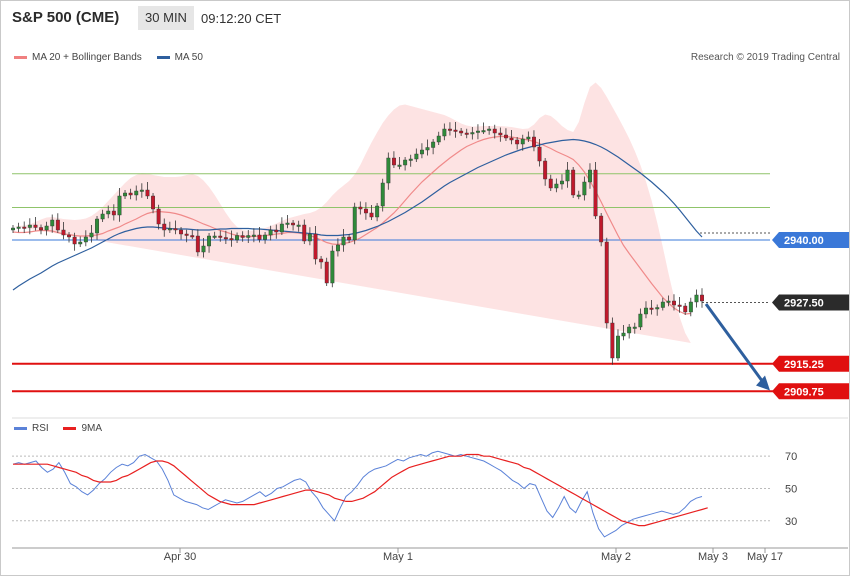 The height and width of the screenshot is (576, 850). What do you see at coordinates (398, 557) in the screenshot?
I see `x-tick-label-1: May 1` at bounding box center [398, 557].